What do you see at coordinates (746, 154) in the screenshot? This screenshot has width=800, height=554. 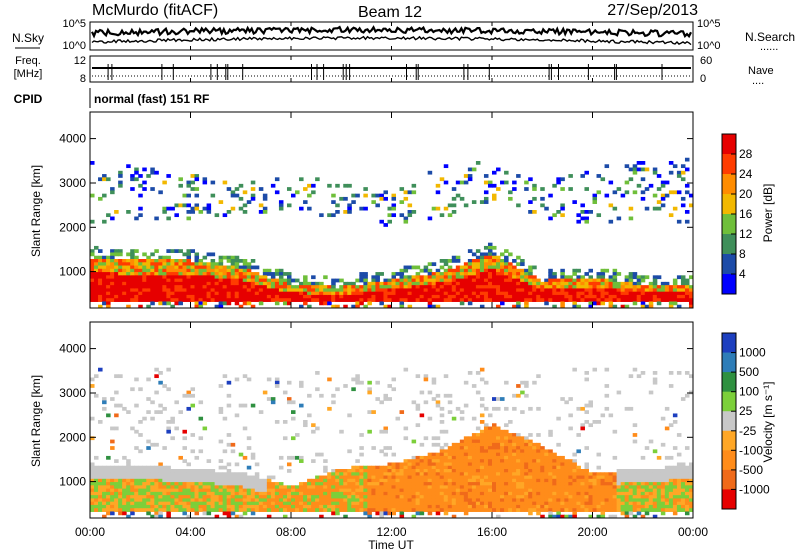 I see `colorbar-tick-label: 28` at bounding box center [746, 154].